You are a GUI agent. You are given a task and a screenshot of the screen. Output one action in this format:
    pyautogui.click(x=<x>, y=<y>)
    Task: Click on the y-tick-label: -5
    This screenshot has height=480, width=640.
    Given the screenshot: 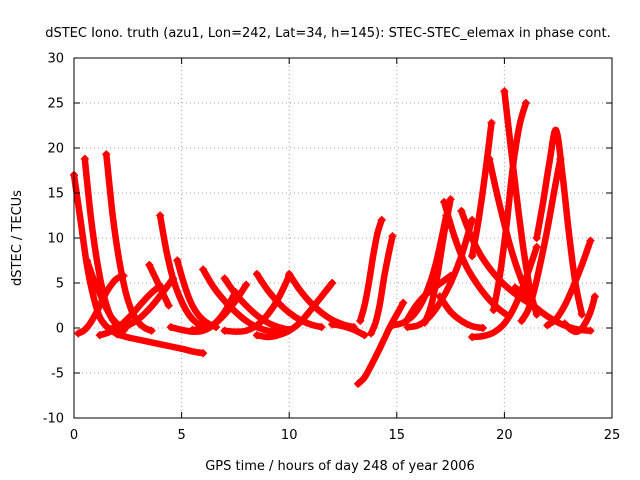 What is the action you would take?
    pyautogui.click(x=57, y=374)
    